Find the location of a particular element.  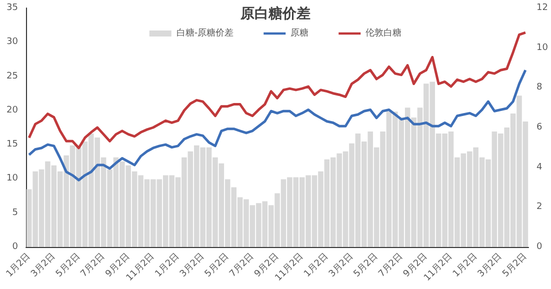

y-tick-label: 25 is located at coordinates (12, 76).